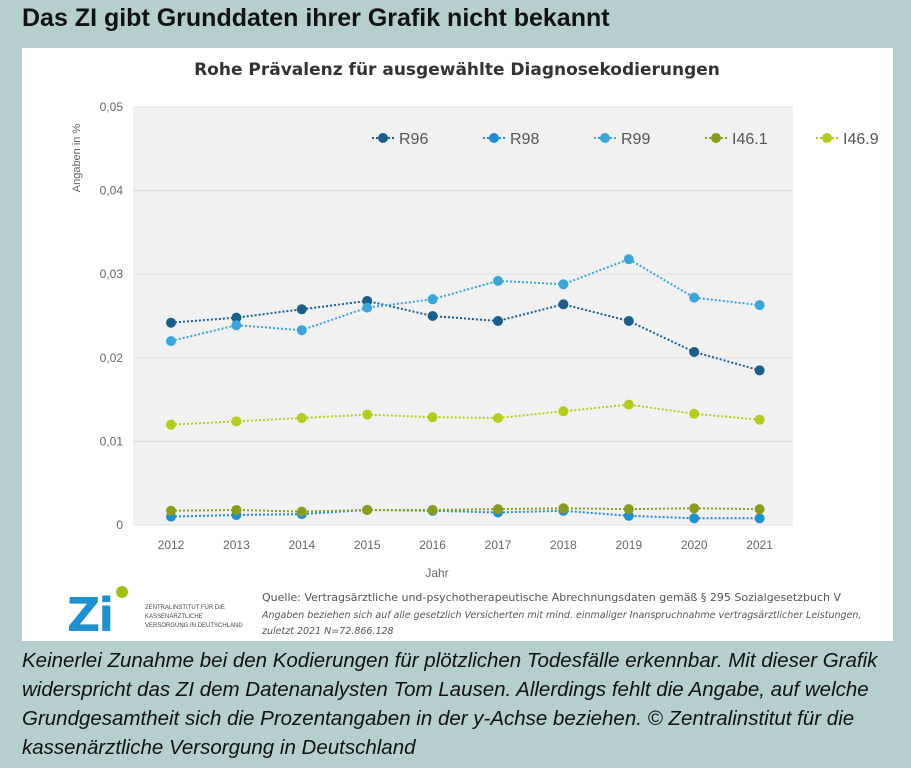  What do you see at coordinates (112, 274) in the screenshot?
I see `y-tick-label: 0,03` at bounding box center [112, 274].